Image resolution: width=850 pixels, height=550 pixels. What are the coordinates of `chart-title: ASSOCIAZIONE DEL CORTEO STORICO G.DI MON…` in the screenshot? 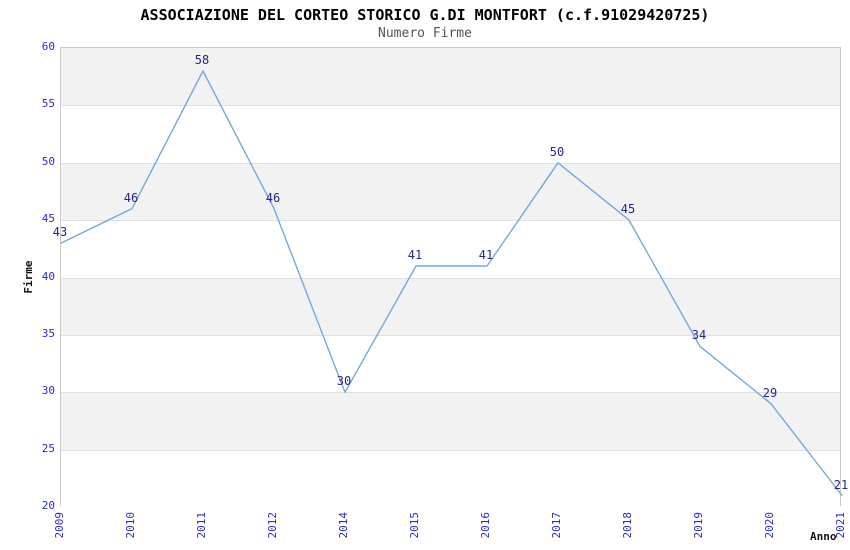 It's located at (425, 15).